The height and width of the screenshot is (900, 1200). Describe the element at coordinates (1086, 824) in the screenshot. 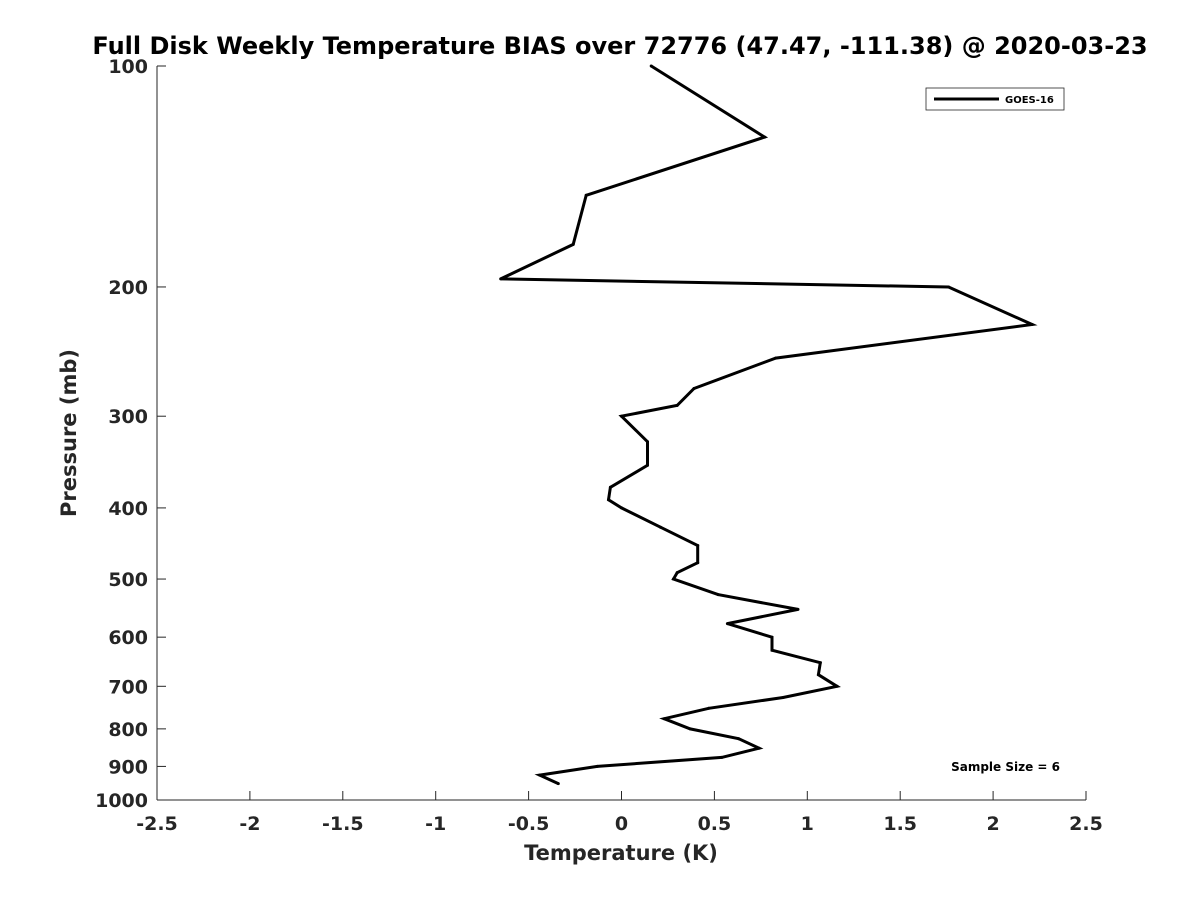

I see `x-tick-label: 2.5` at that location.